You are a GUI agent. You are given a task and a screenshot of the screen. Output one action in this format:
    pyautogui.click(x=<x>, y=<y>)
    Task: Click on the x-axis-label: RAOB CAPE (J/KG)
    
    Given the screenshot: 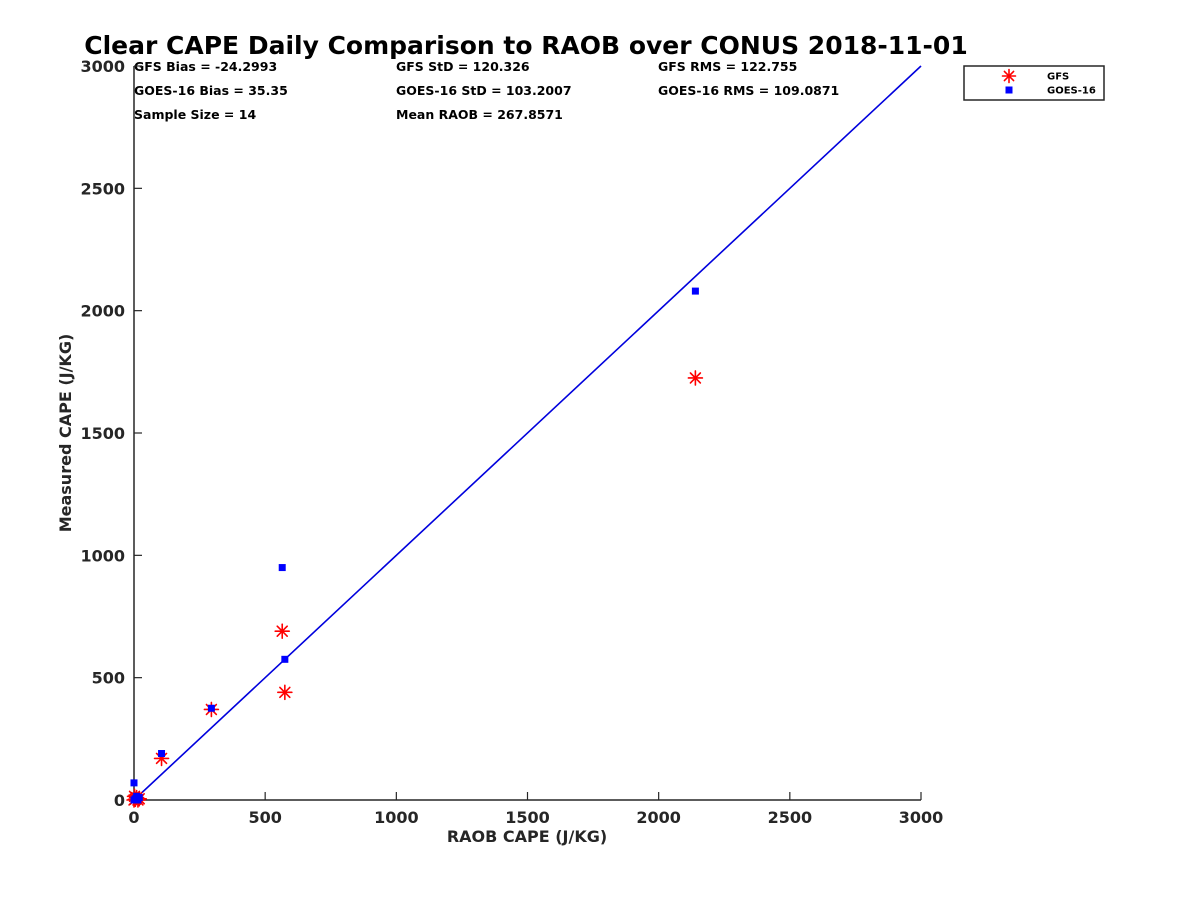 What is the action you would take?
    pyautogui.click(x=527, y=836)
    